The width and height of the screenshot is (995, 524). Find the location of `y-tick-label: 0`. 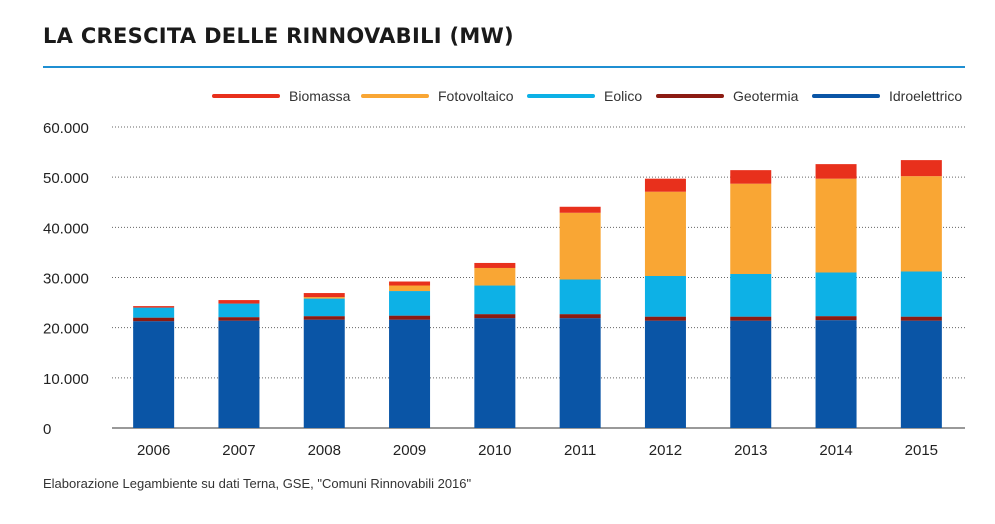

y-tick-label: 0 is located at coordinates (47, 429).